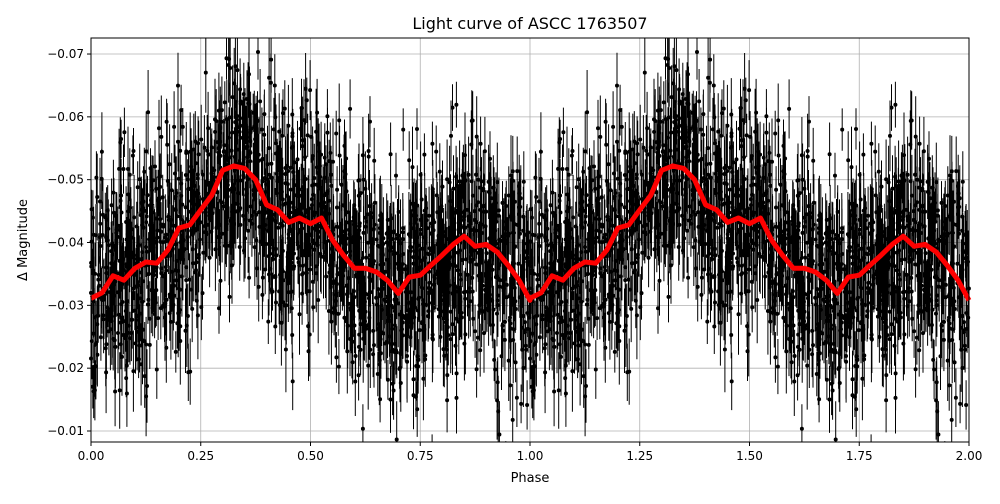 This screenshot has width=1000, height=504. What do you see at coordinates (859, 456) in the screenshot?
I see `x-tick-label: 1.75` at bounding box center [859, 456].